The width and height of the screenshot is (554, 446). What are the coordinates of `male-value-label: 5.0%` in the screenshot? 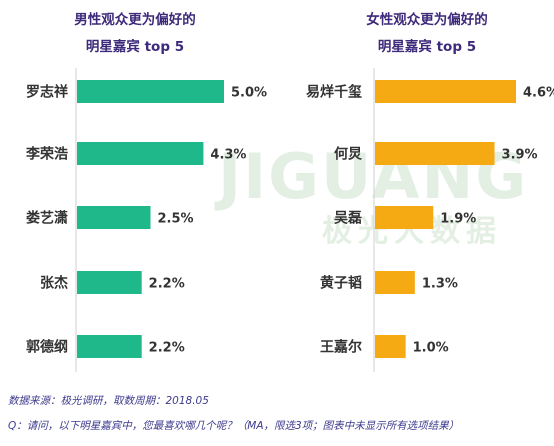 It's located at (249, 93).